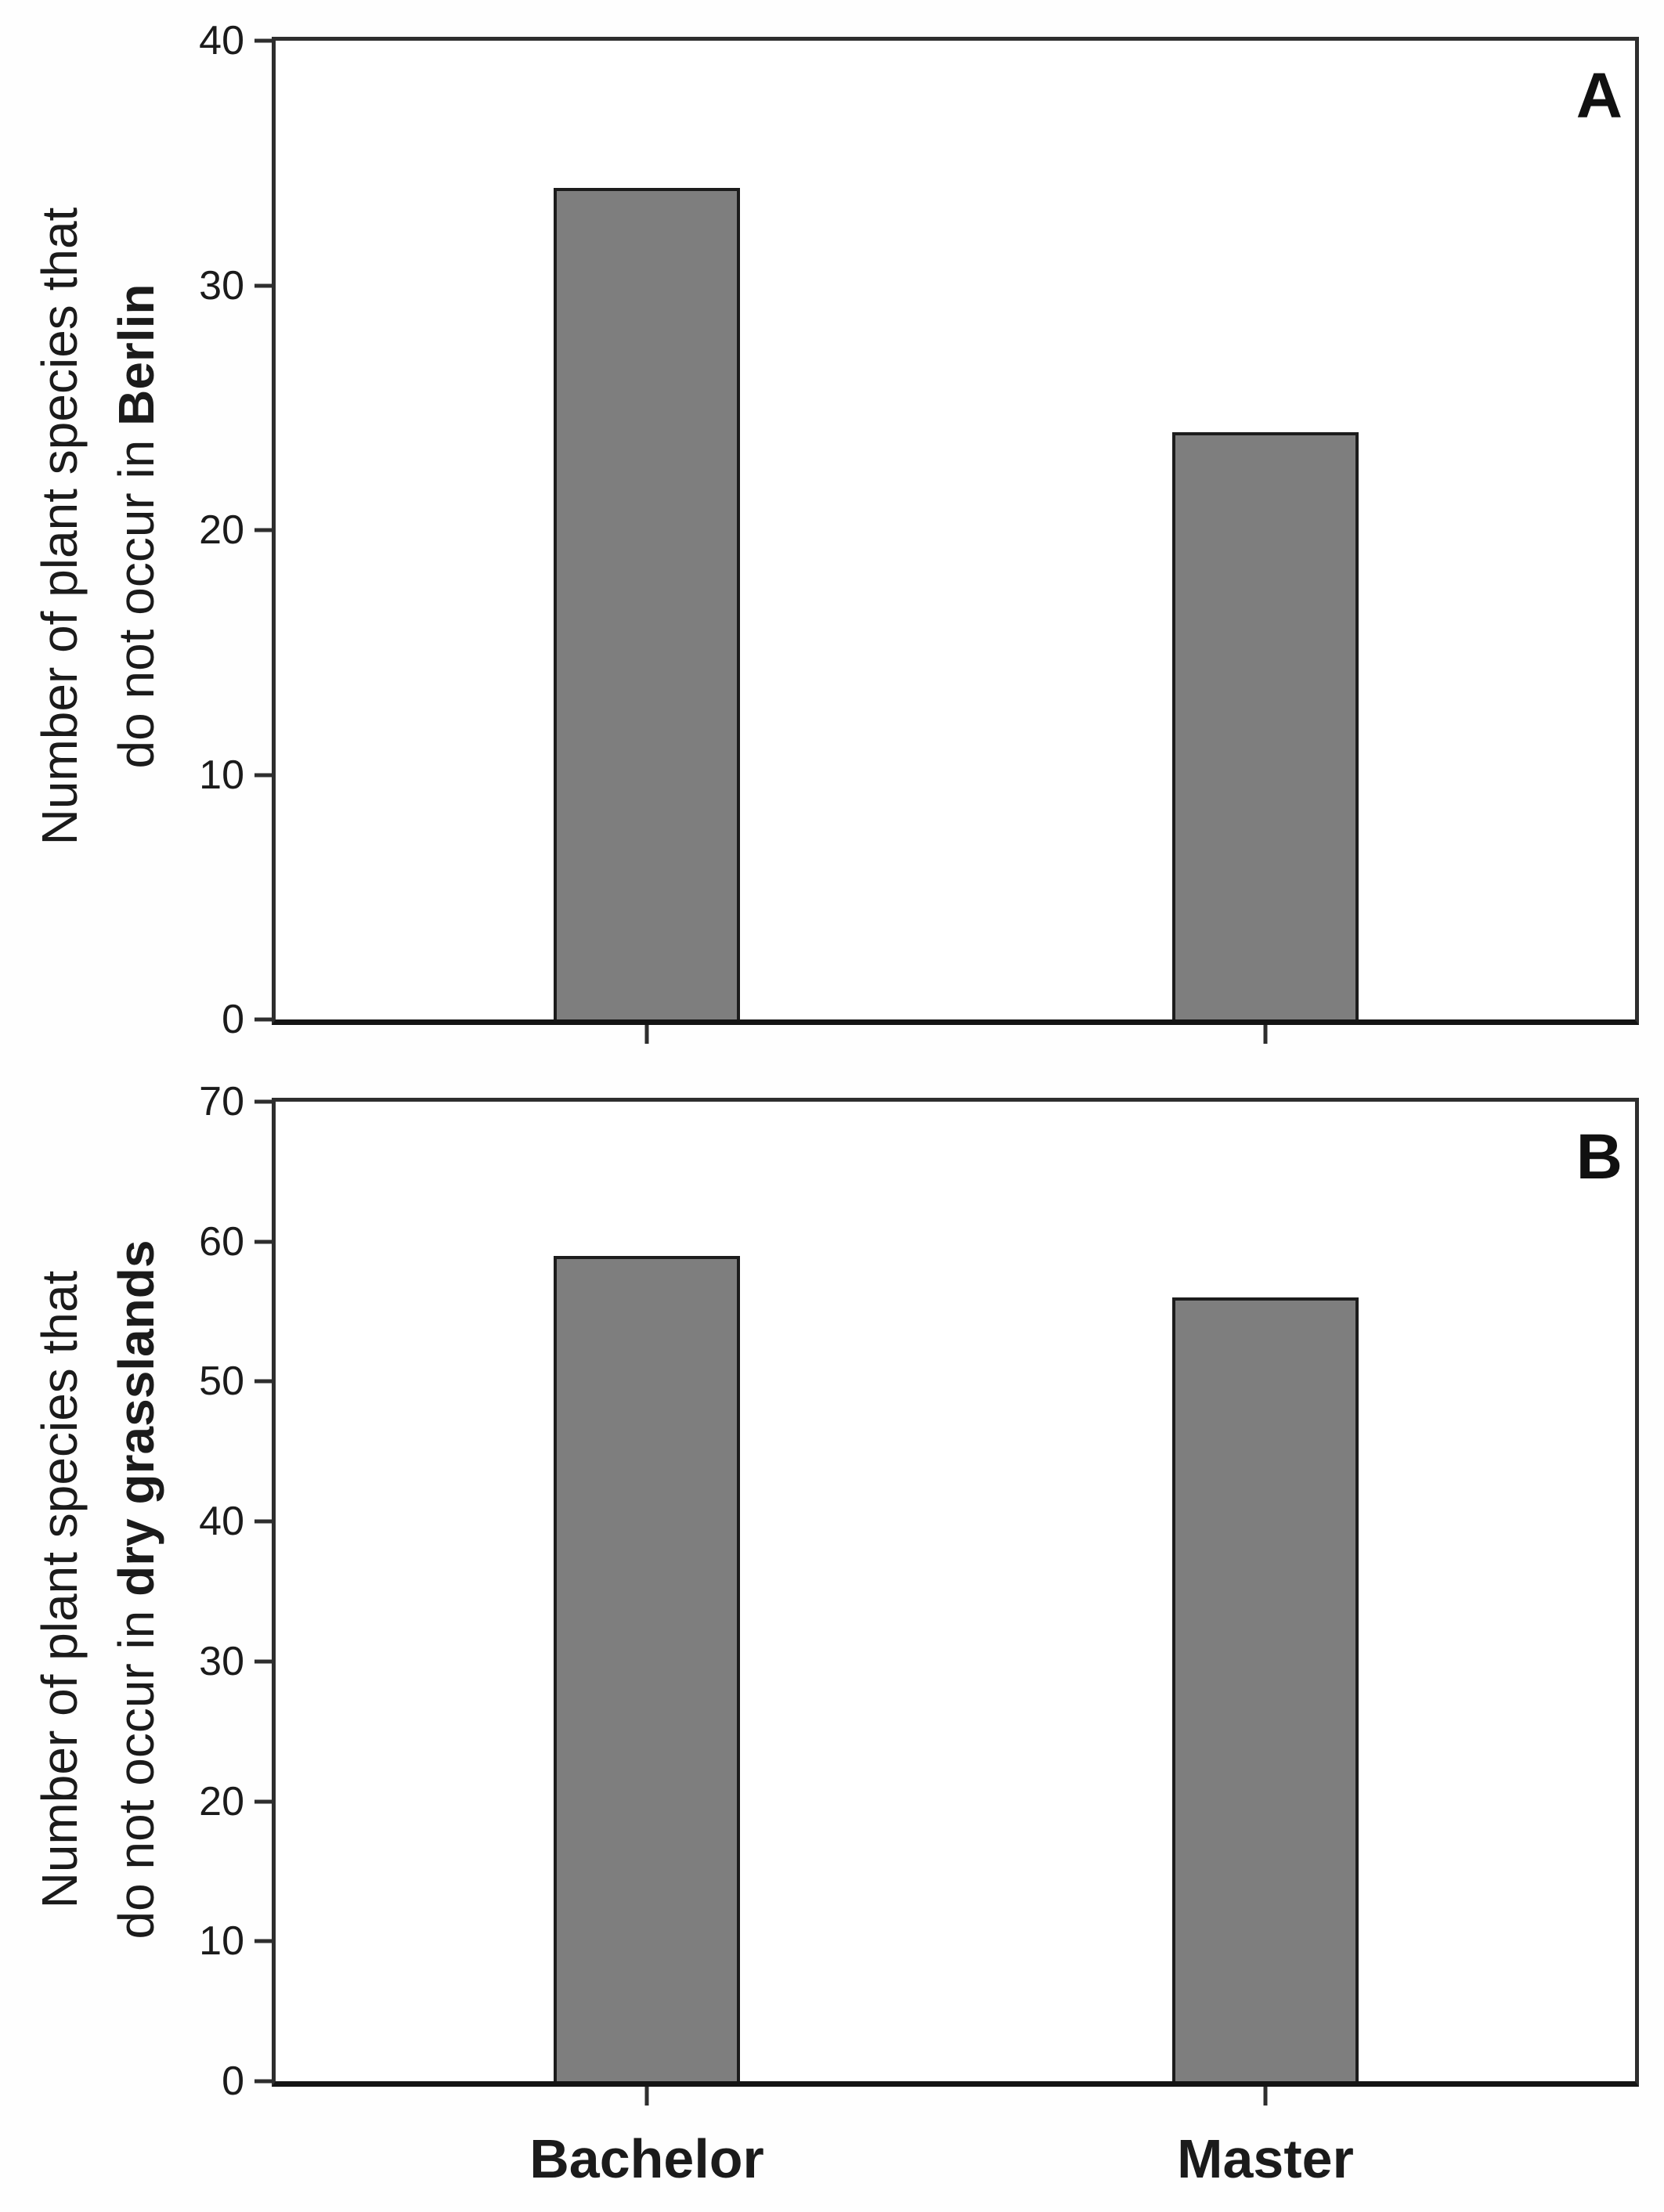  I want to click on panel-a-y-axis-label-line2: do not occur in Berlin, so click(136, 526).